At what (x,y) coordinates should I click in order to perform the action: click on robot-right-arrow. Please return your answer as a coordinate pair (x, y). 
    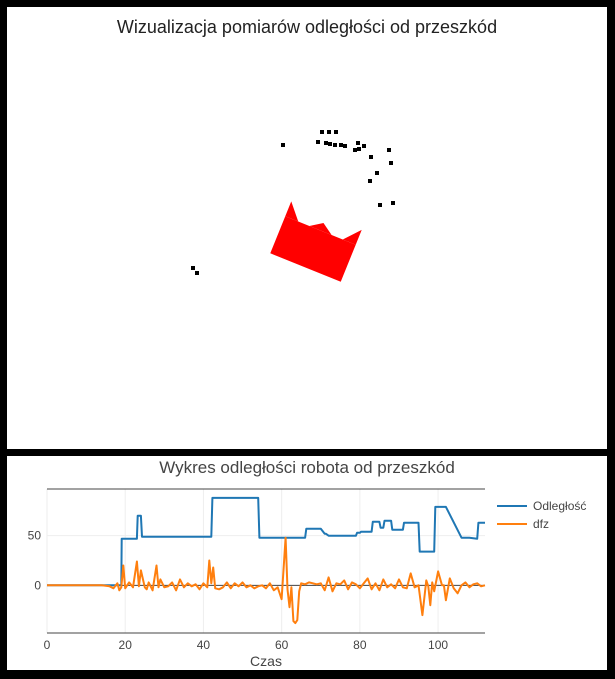
    Looking at the image, I should click on (352, 237).